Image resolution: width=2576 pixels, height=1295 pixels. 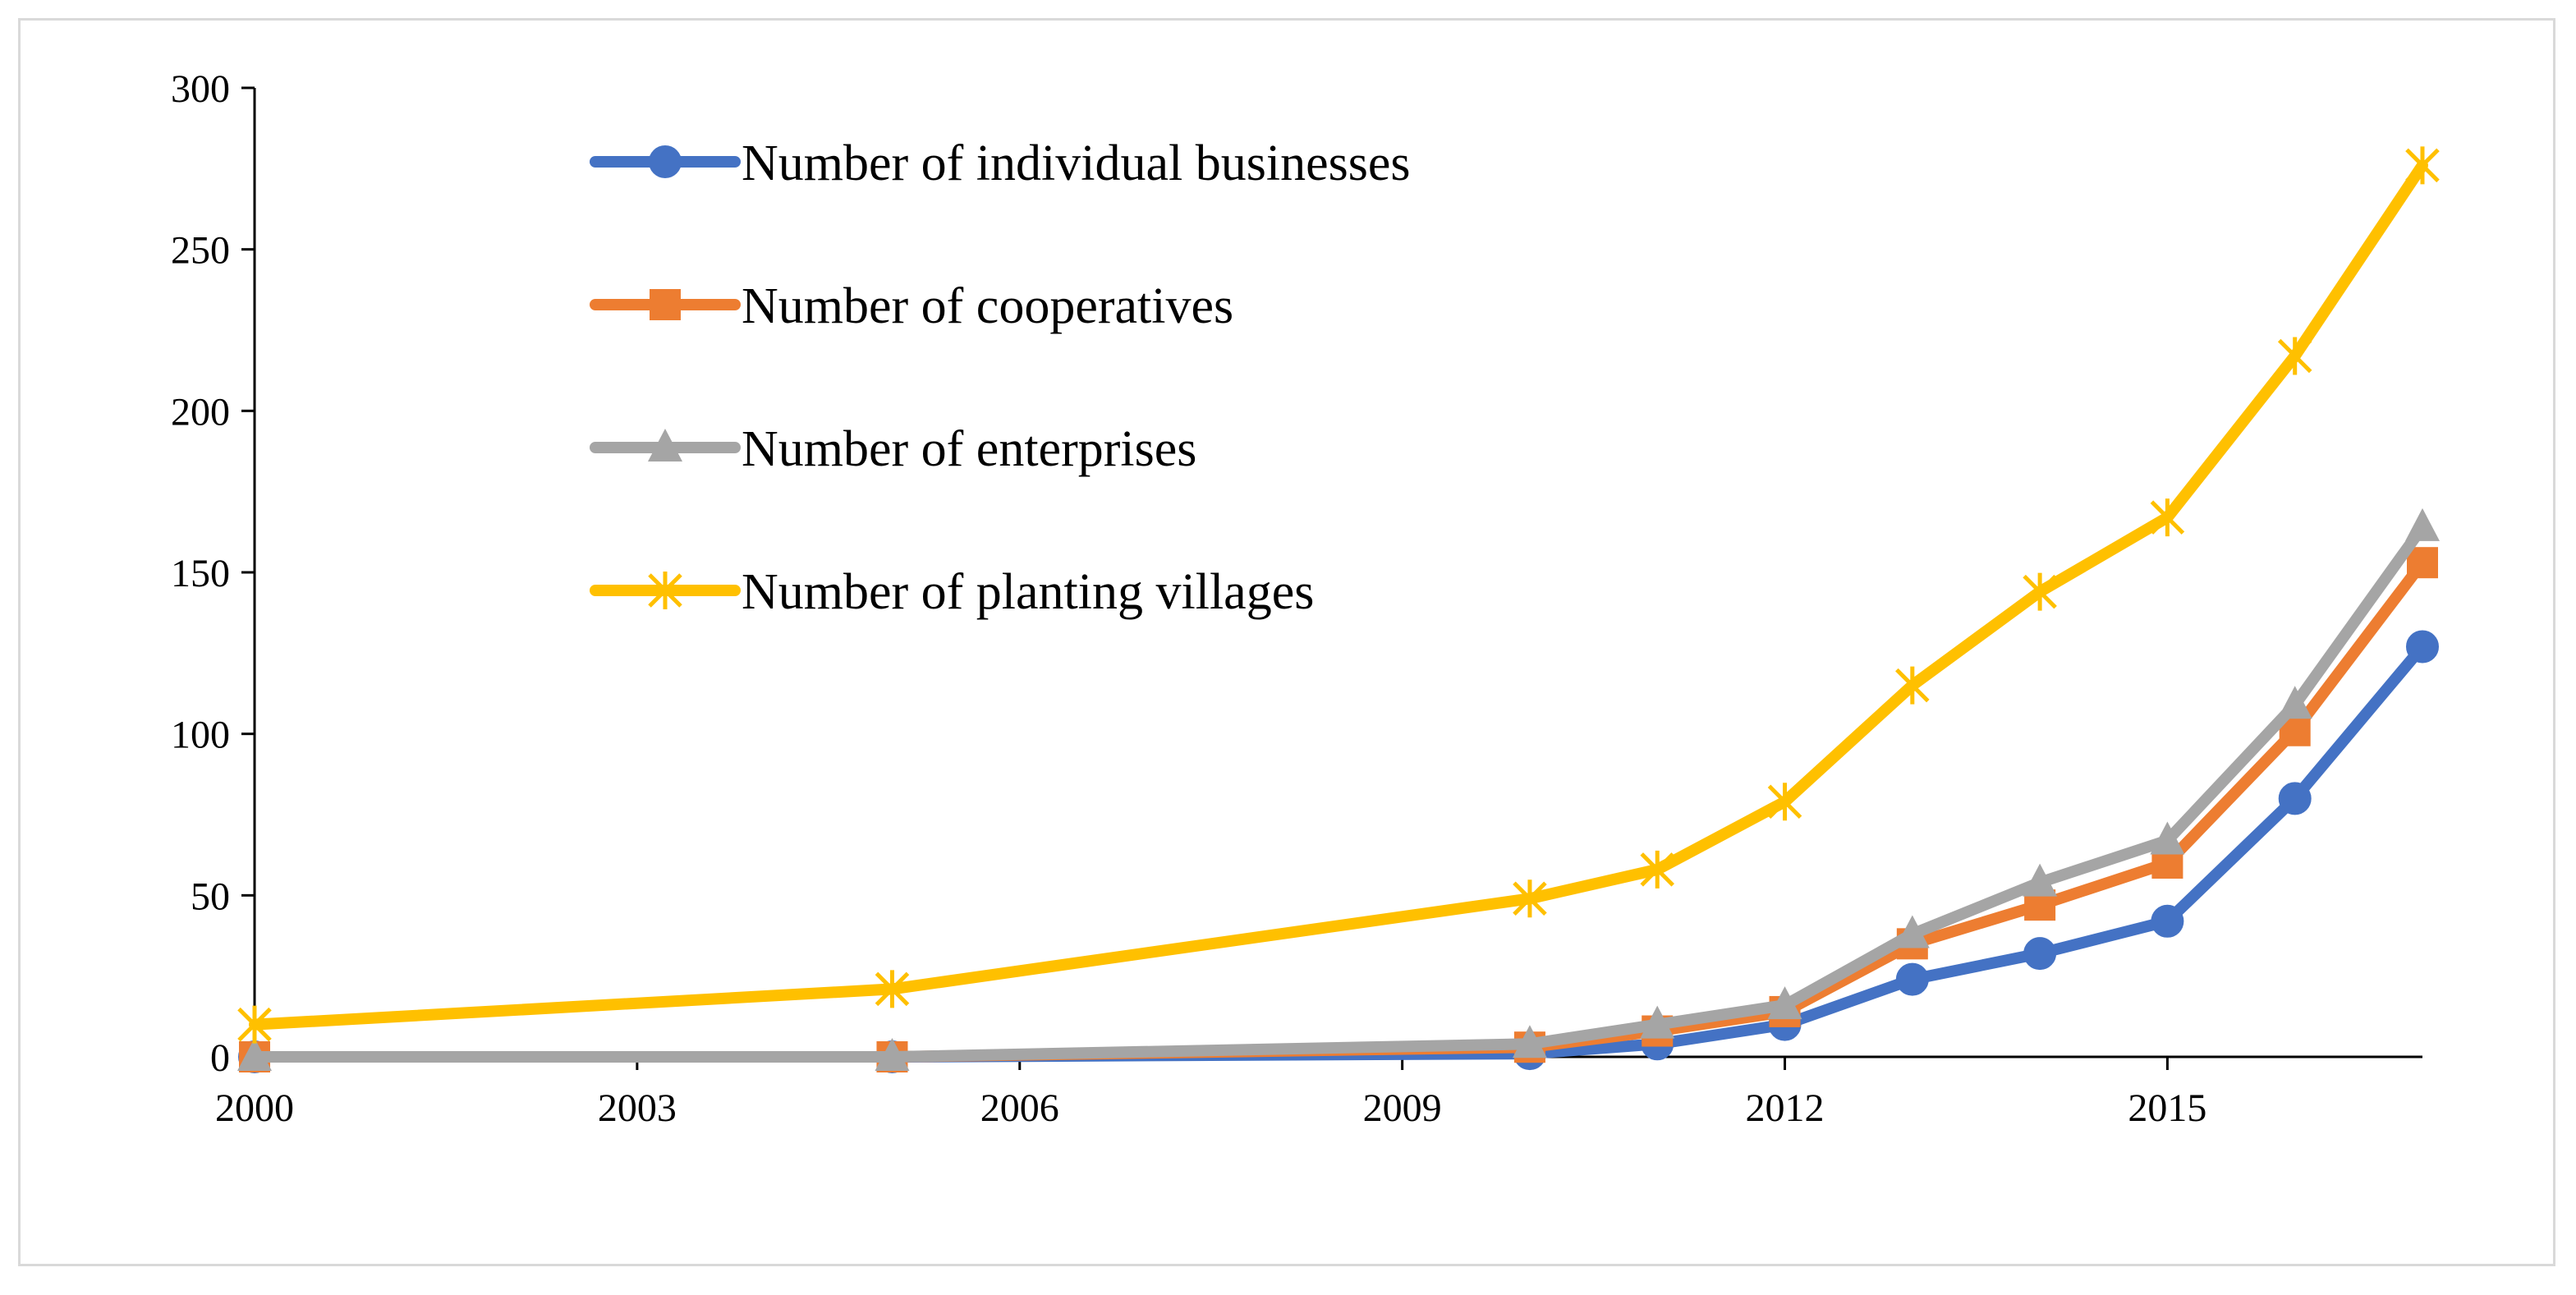 I want to click on legend-label: Number of cooperatives, so click(x=987, y=306).